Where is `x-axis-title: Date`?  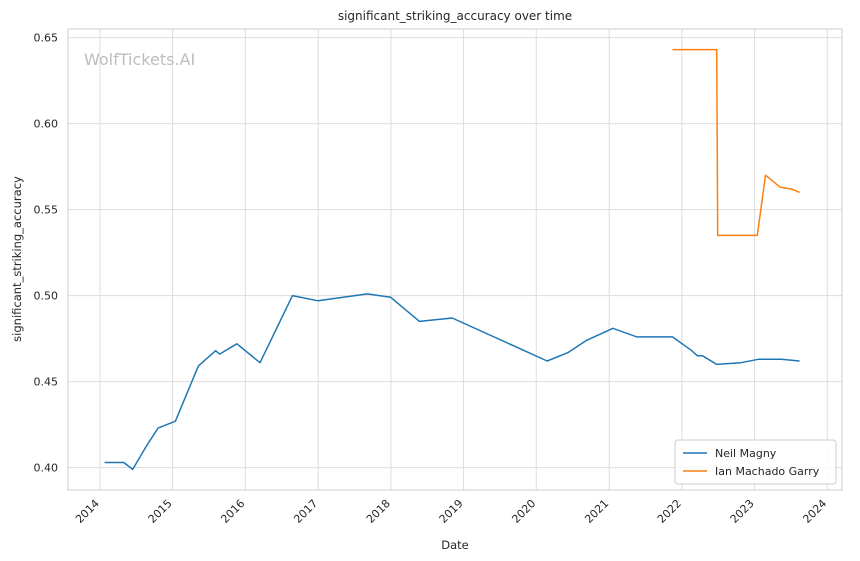
x-axis-title: Date is located at coordinates (455, 545).